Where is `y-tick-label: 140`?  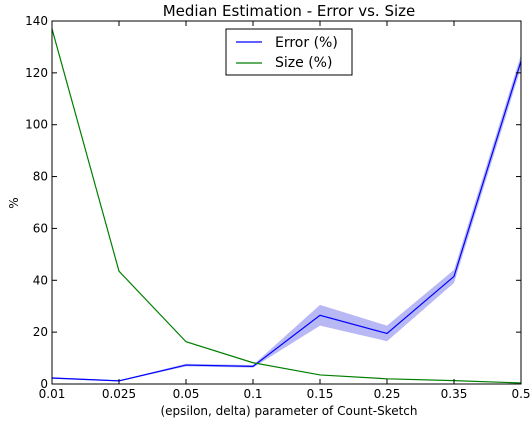
y-tick-label: 140 is located at coordinates (36, 21).